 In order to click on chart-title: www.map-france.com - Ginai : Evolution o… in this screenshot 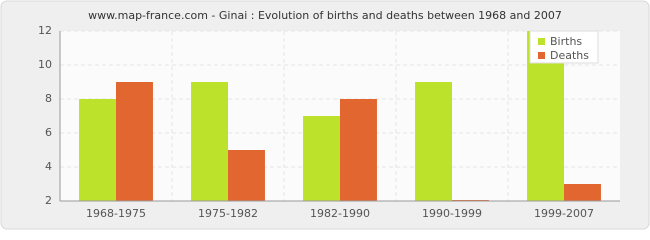, I will do `click(325, 15)`.